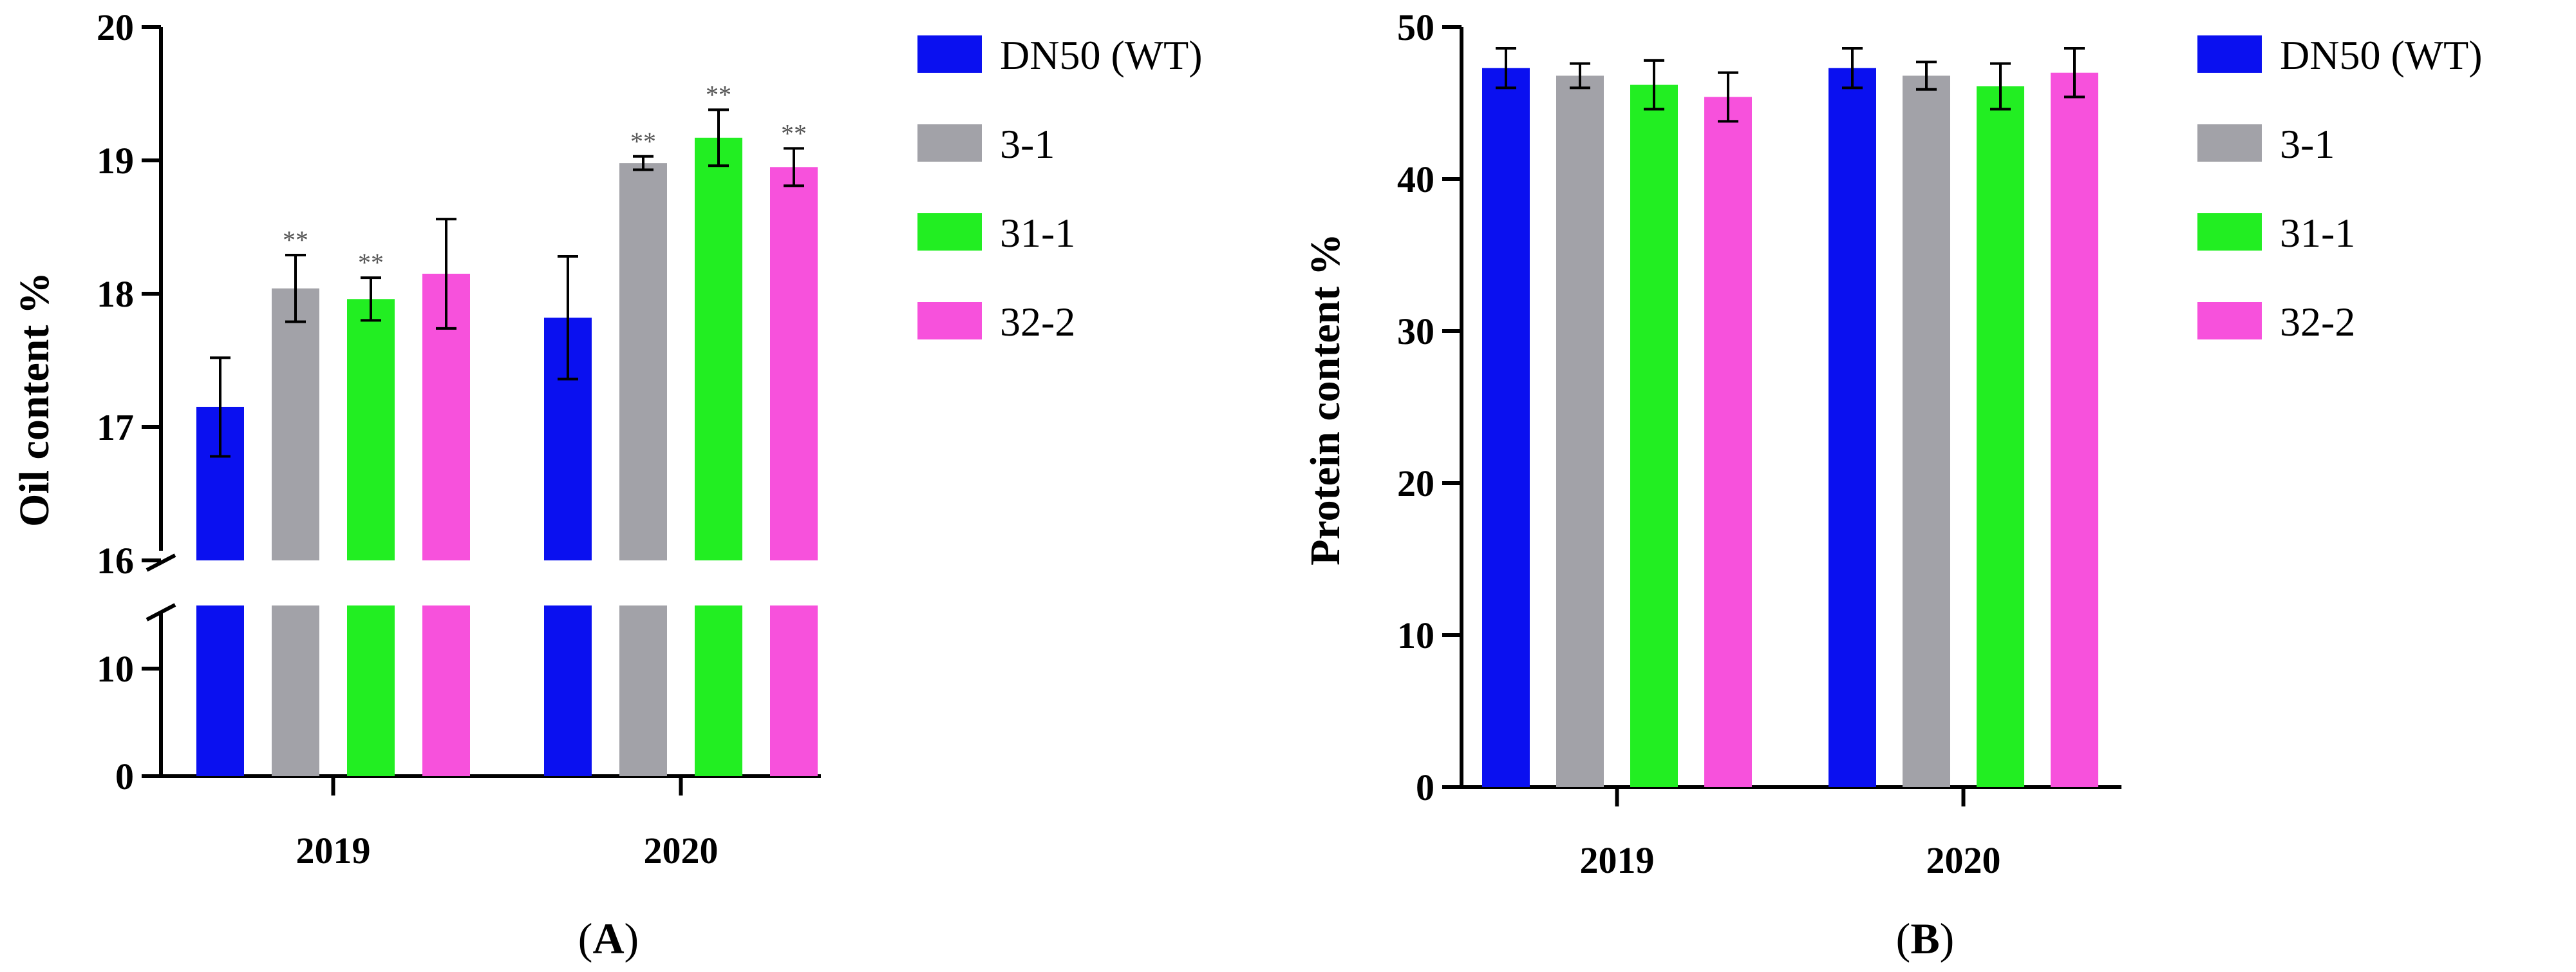 The image size is (2576, 972). I want to click on y-axis-label: Protein content %, so click(1325, 399).